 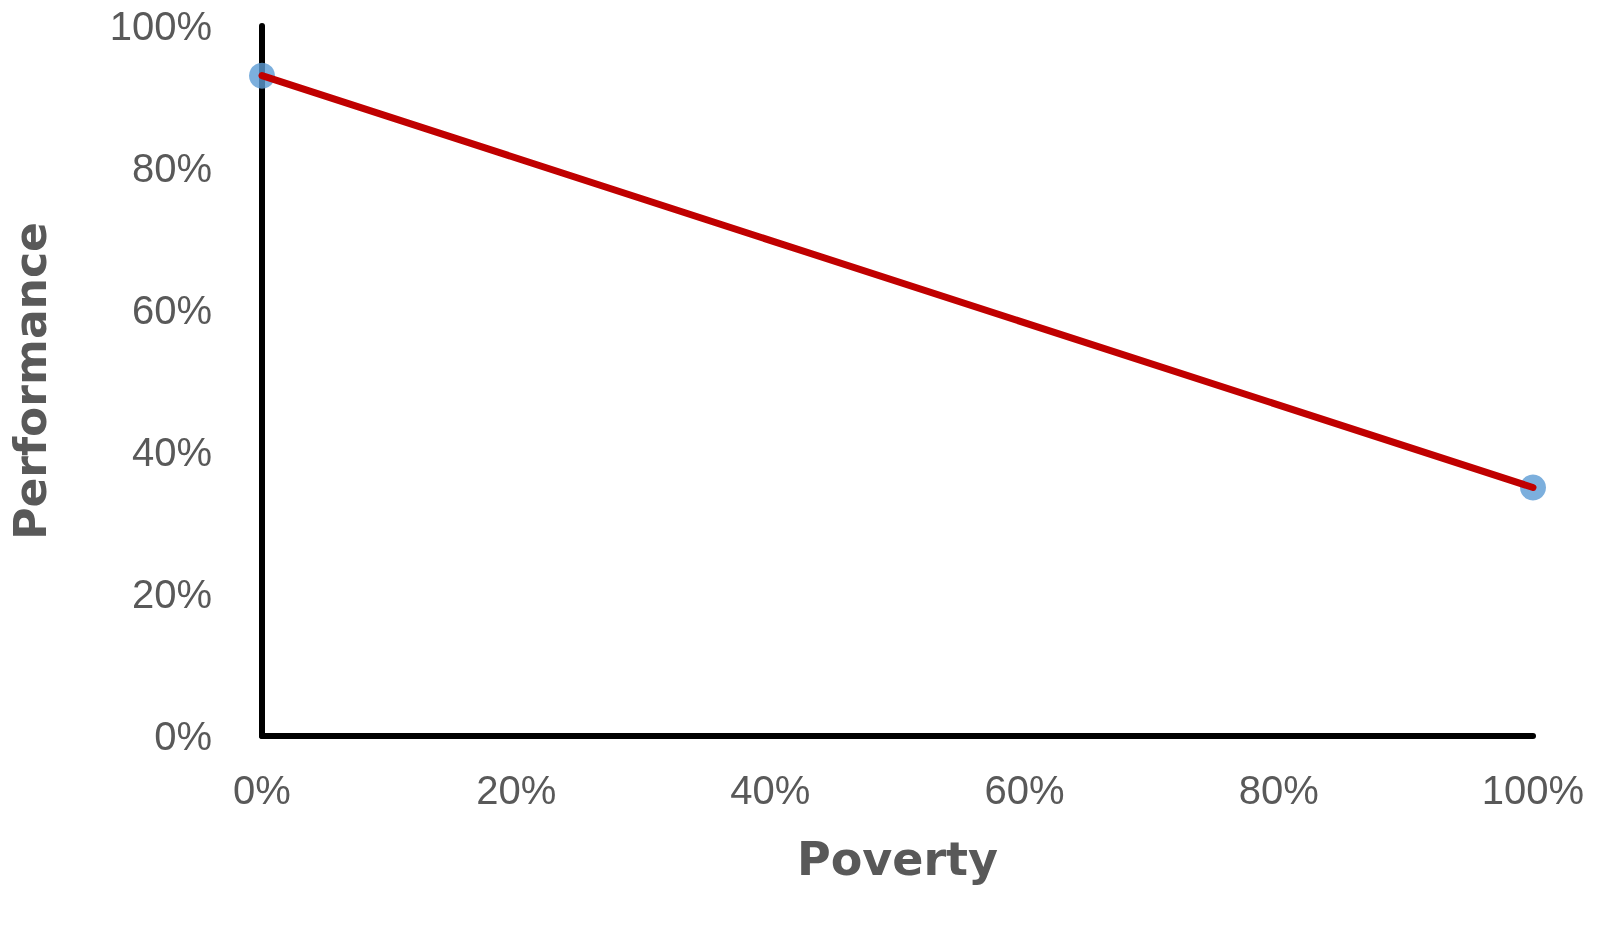 What do you see at coordinates (516, 790) in the screenshot?
I see `x-tick-label: 20%` at bounding box center [516, 790].